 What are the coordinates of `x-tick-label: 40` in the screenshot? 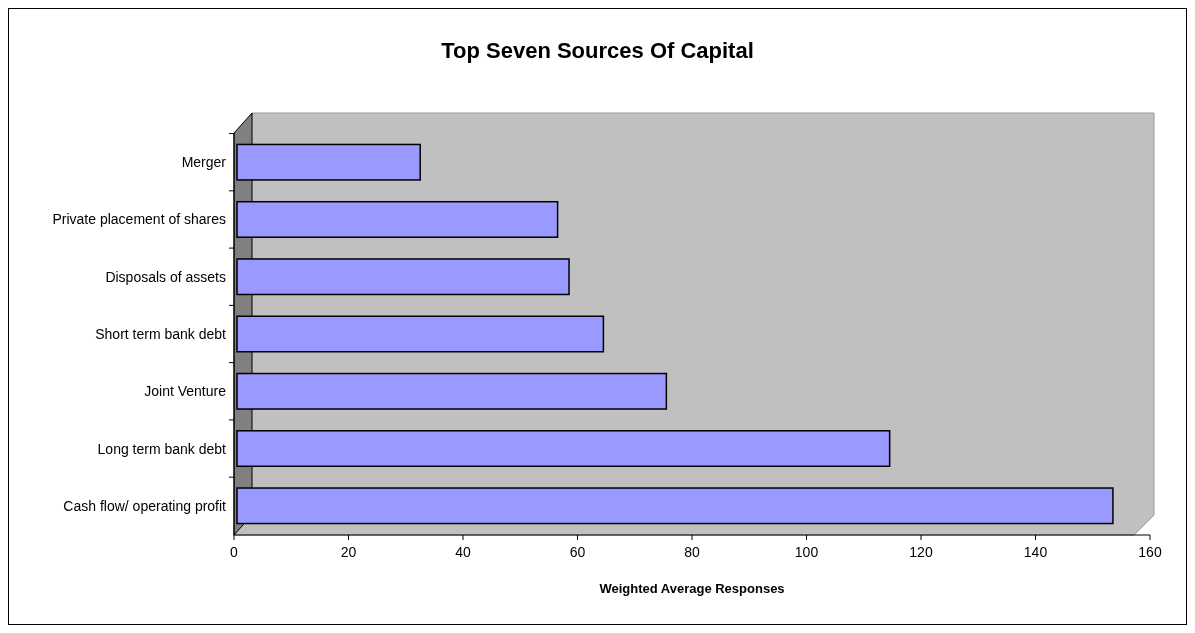 It's located at (463, 552).